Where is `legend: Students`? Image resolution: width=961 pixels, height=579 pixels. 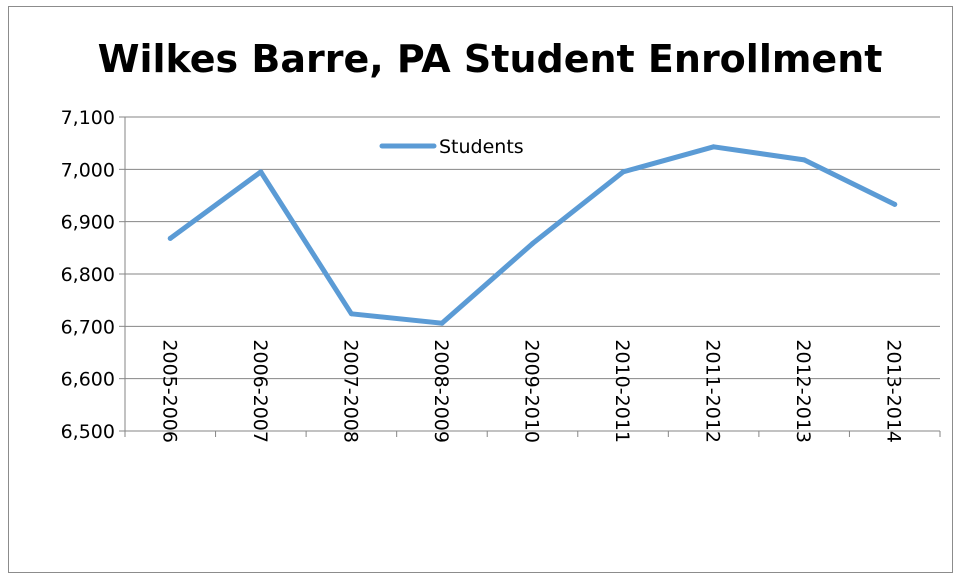
legend: Students is located at coordinates (451, 147).